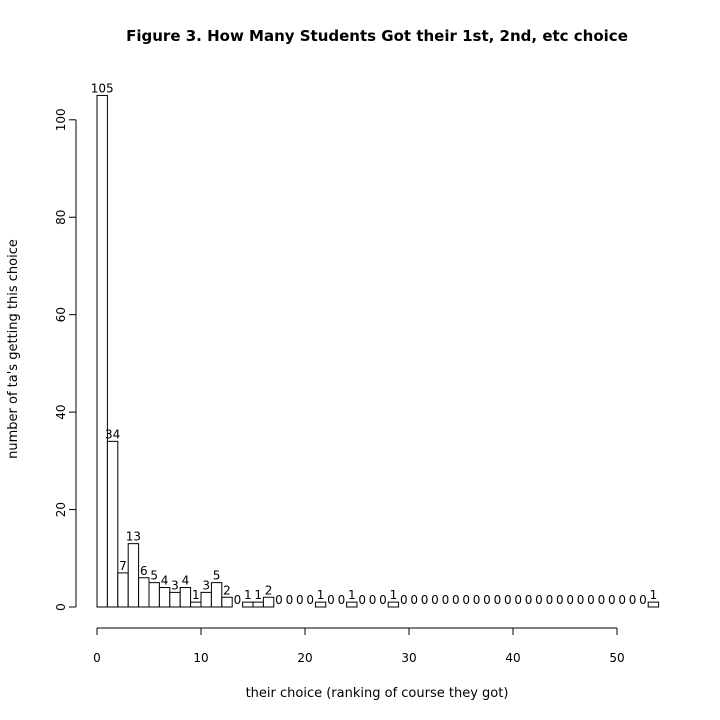  I want to click on bar-value-label-36: 0, so click(477, 600).